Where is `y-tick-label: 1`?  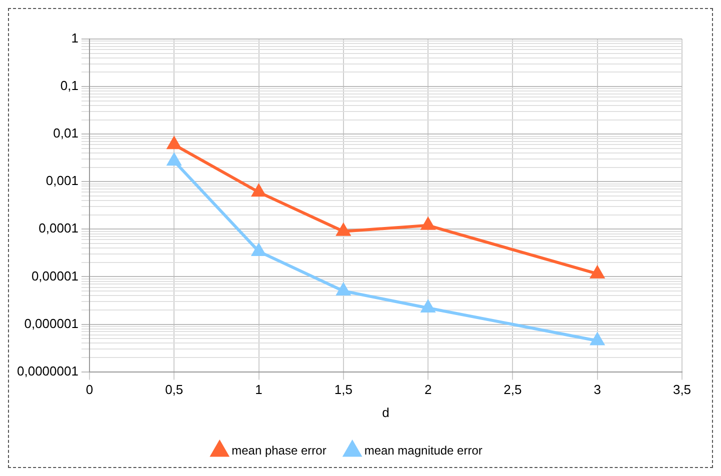 y-tick-label: 1 is located at coordinates (74, 38).